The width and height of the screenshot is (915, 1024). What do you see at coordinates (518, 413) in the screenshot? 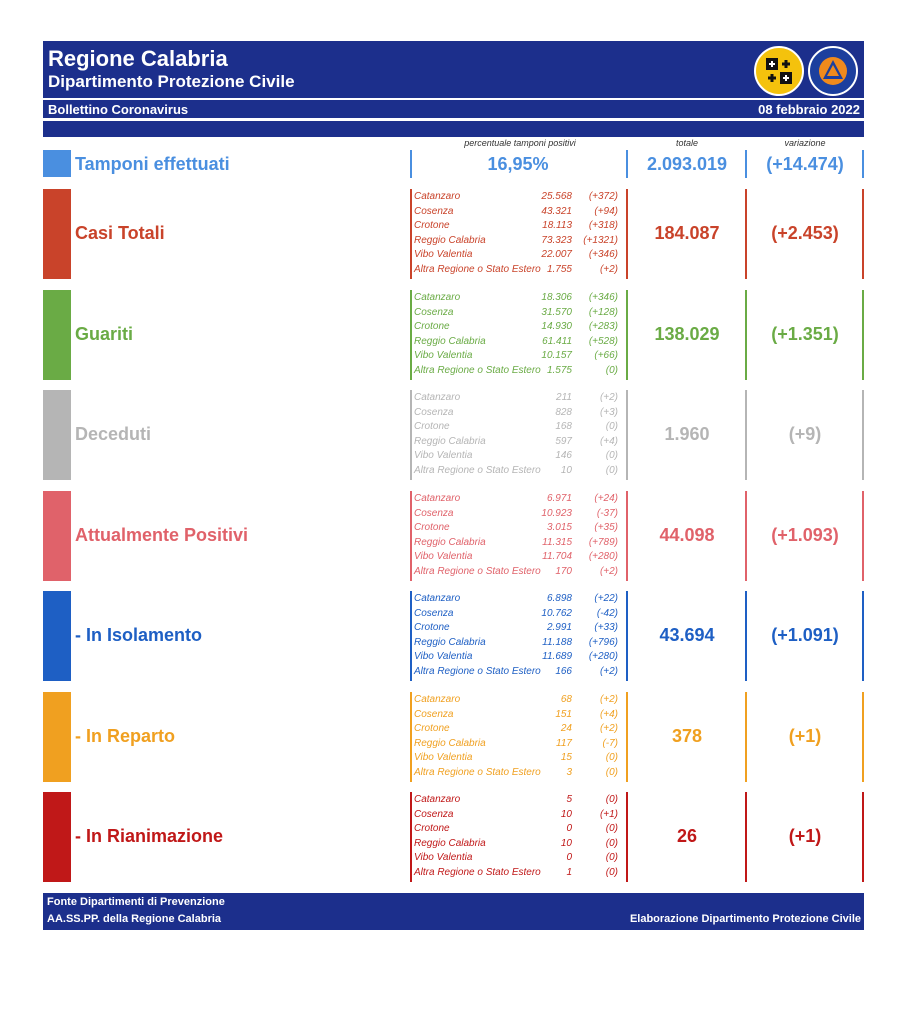
I see `province-row: Cosenza 828 (+3)` at bounding box center [518, 413].